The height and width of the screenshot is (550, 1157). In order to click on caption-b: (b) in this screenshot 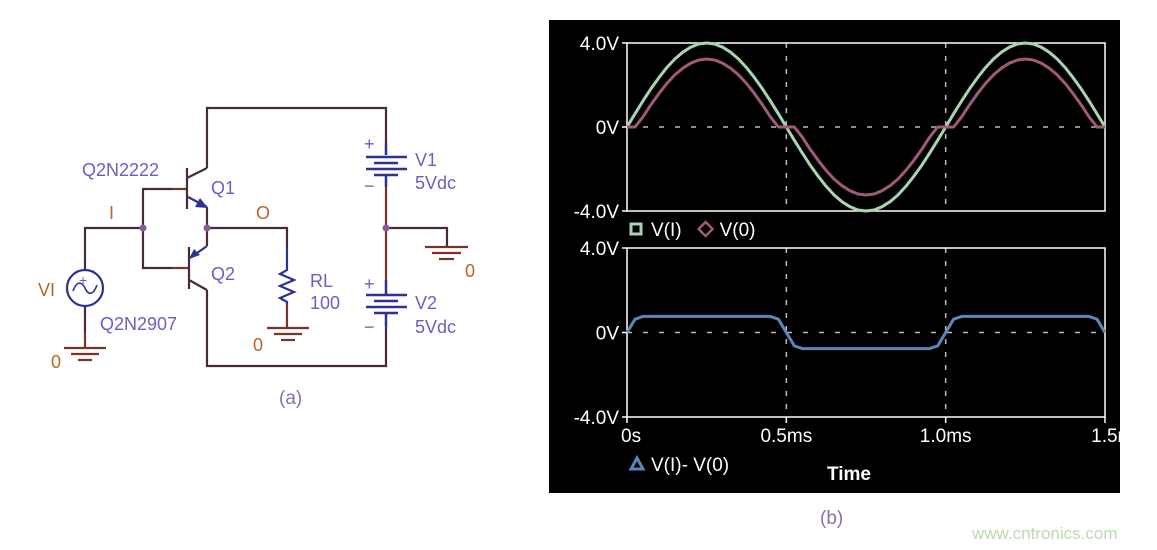, I will do `click(832, 518)`.